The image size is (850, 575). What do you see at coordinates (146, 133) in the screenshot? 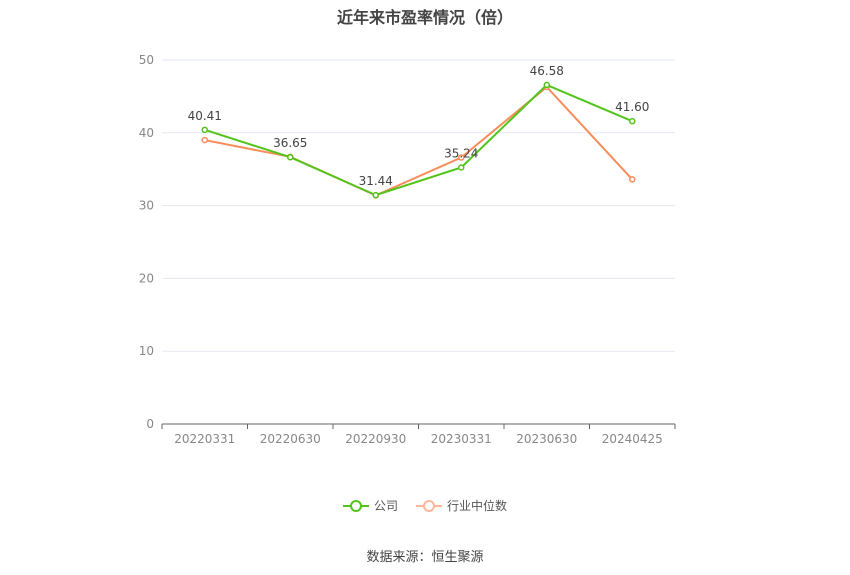
I see `y-tick-label: 40` at bounding box center [146, 133].